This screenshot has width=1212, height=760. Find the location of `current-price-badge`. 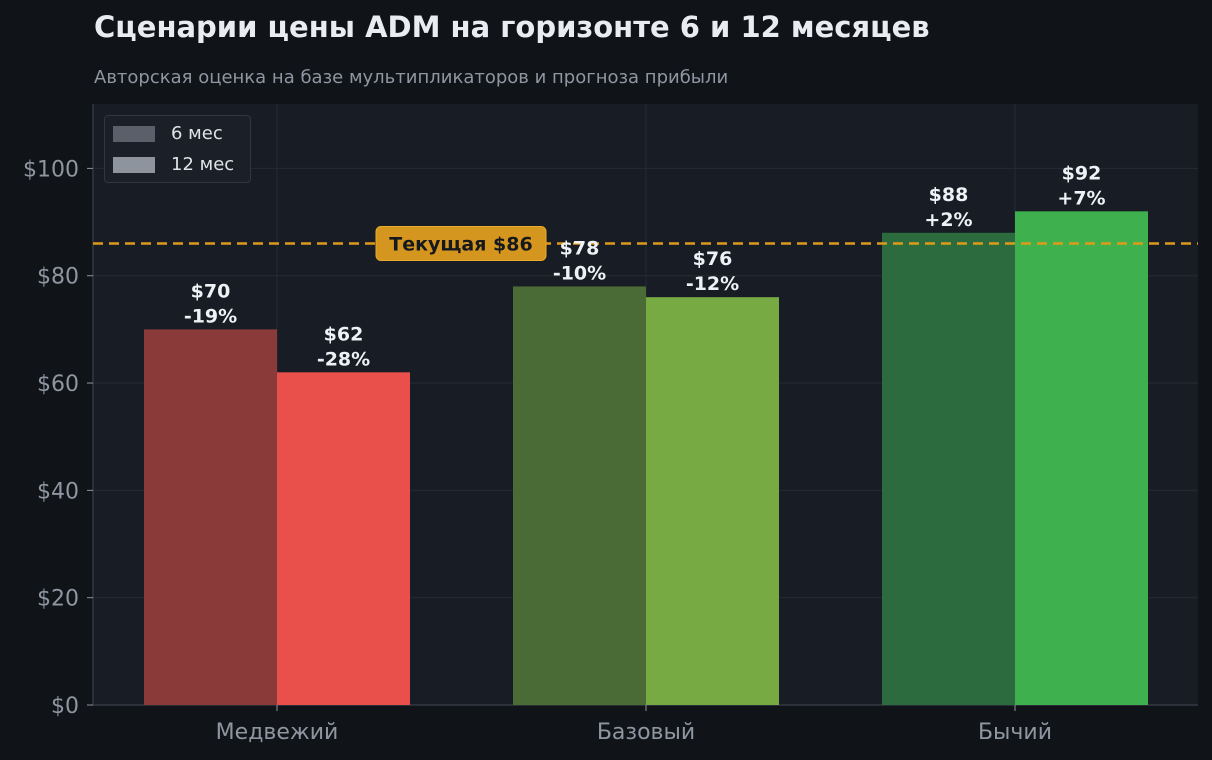

current-price-badge is located at coordinates (461, 244).